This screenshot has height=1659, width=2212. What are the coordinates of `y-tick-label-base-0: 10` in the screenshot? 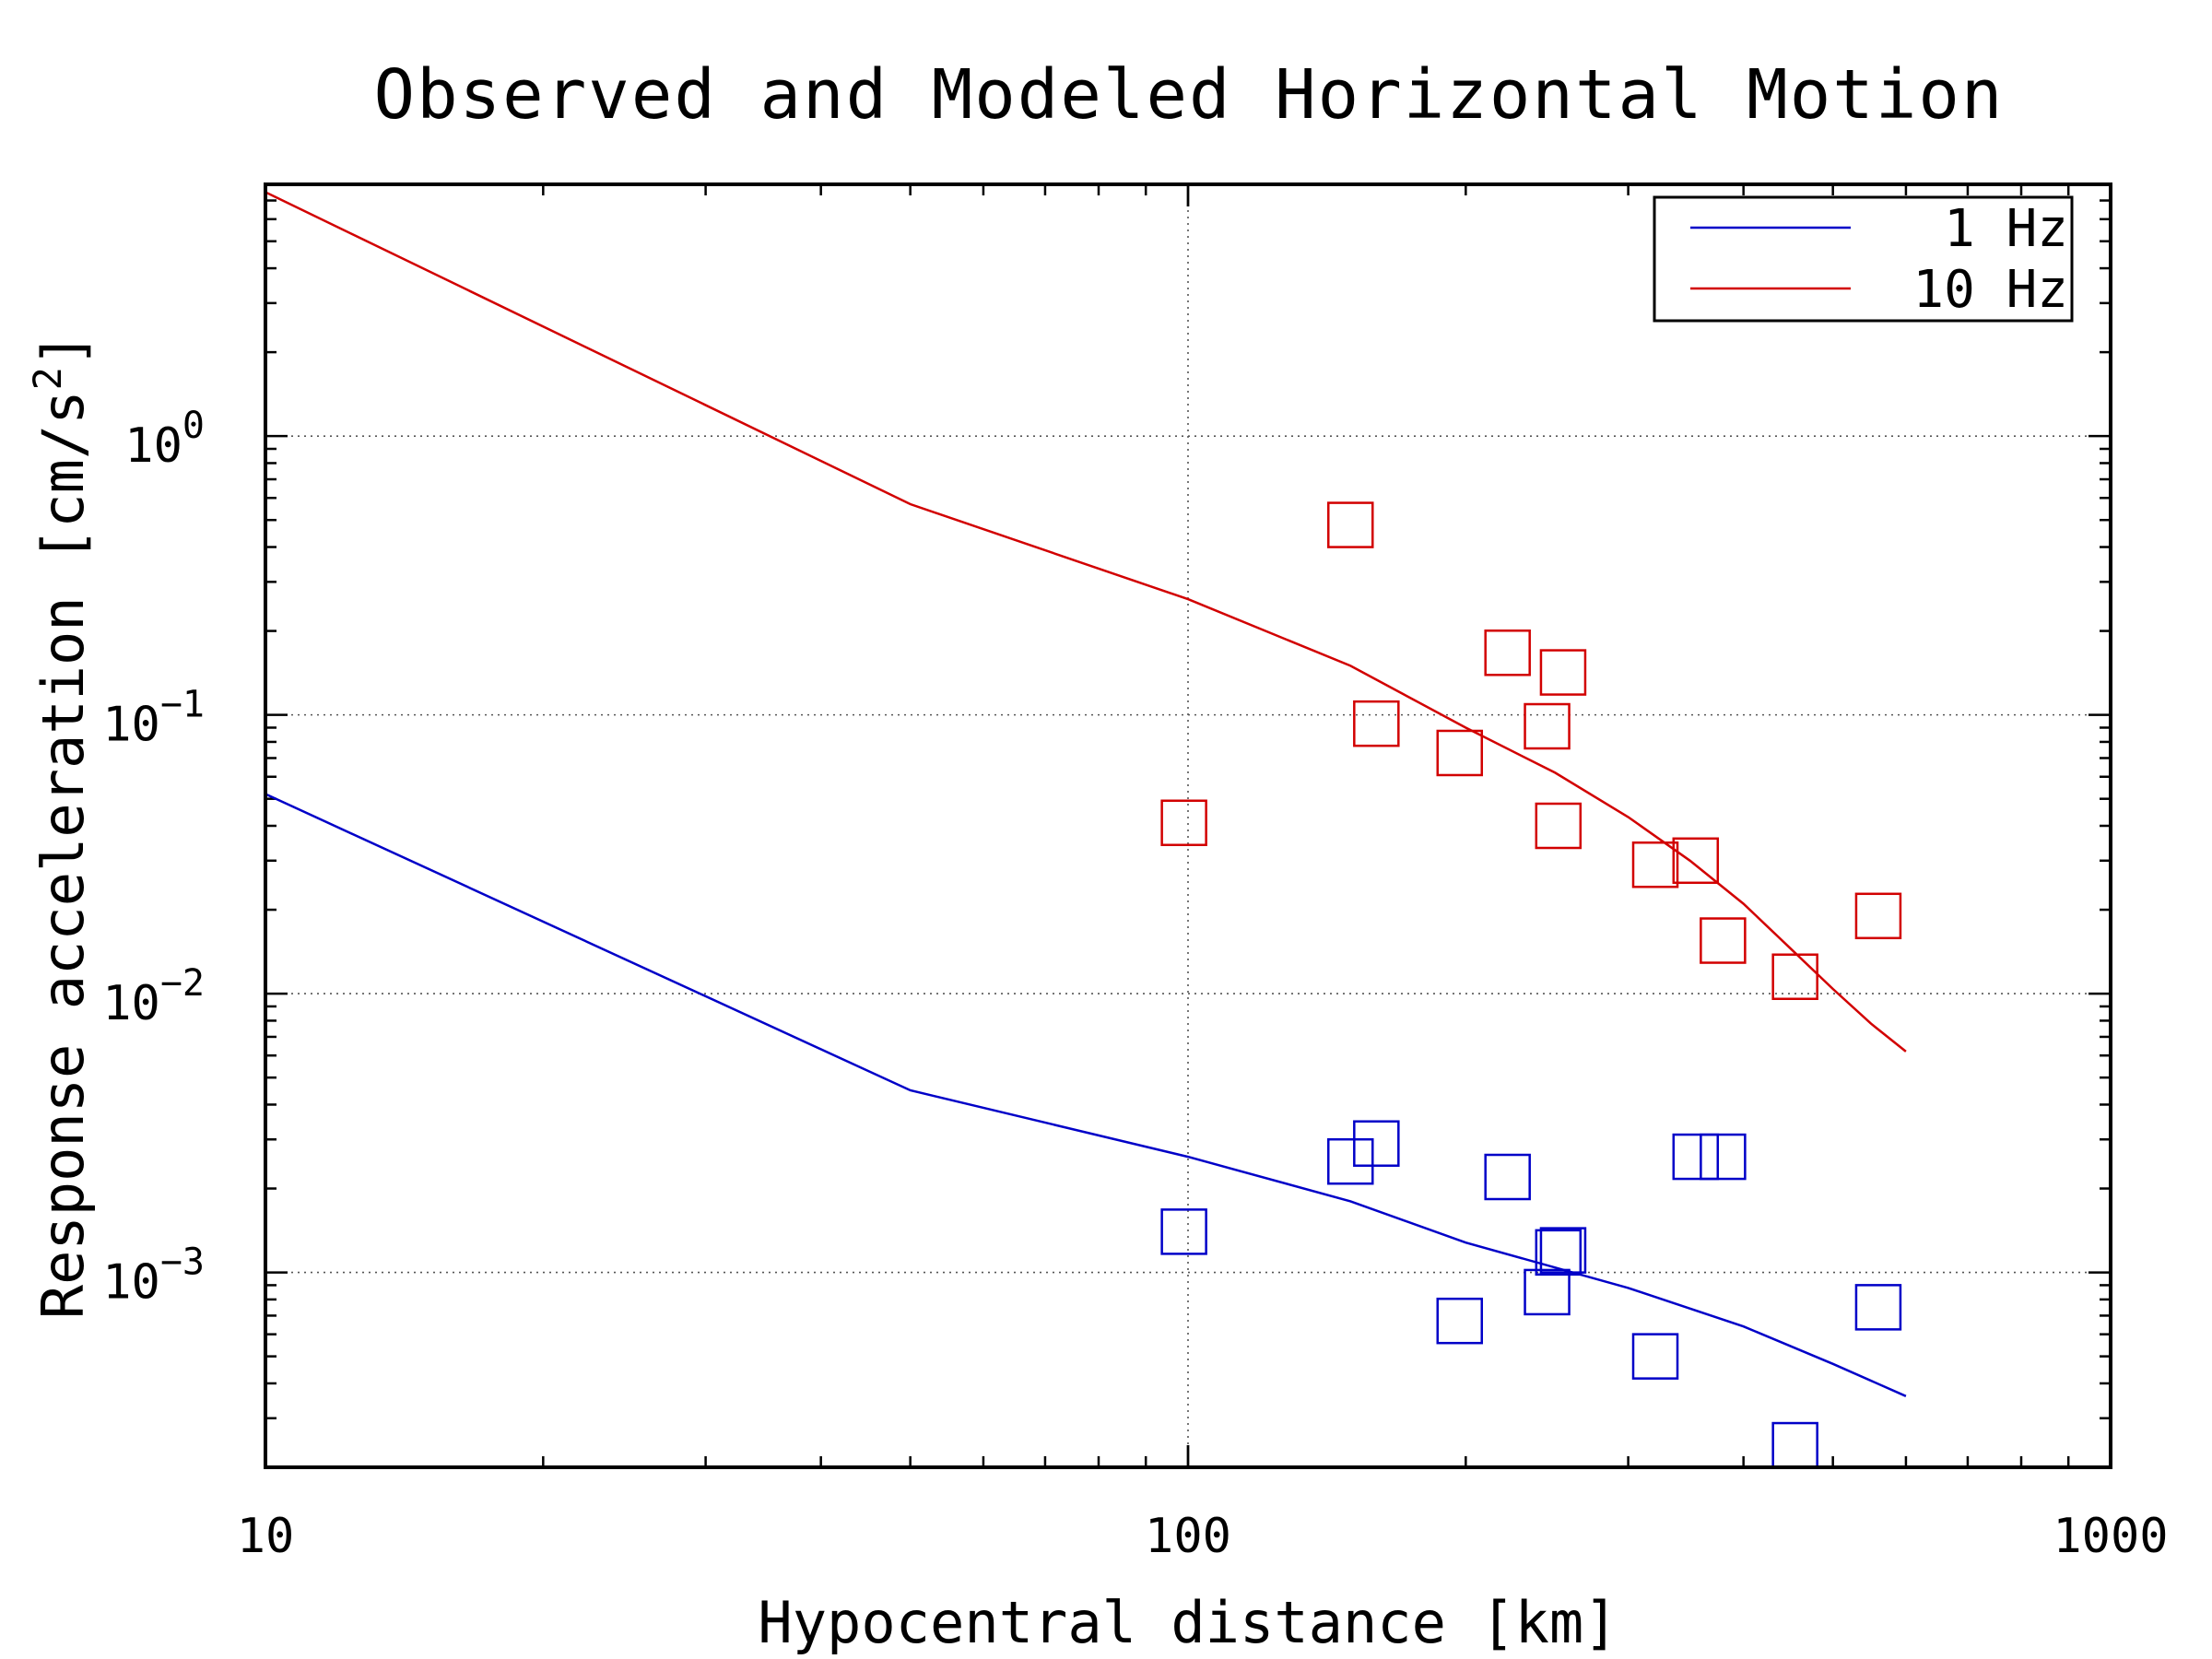 It's located at (153, 446).